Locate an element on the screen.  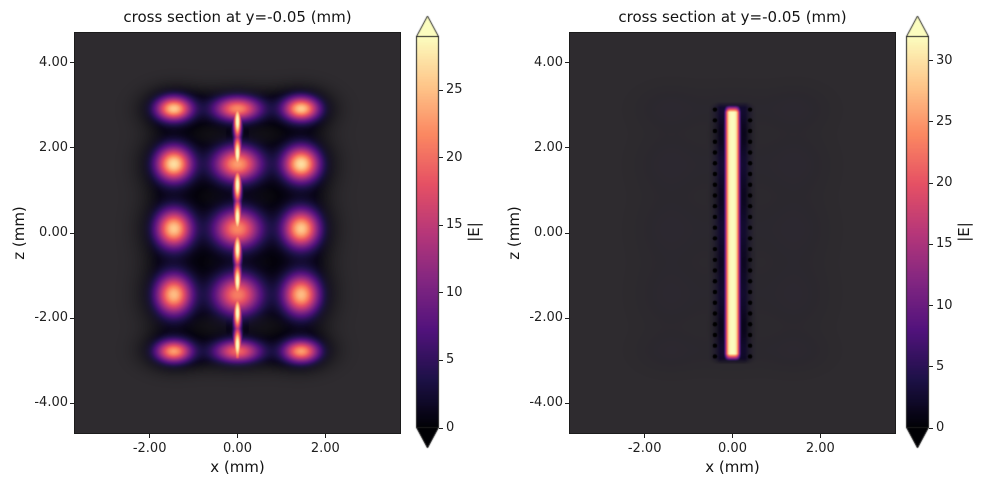
colorbar-tick-label: 30 is located at coordinates (944, 60).